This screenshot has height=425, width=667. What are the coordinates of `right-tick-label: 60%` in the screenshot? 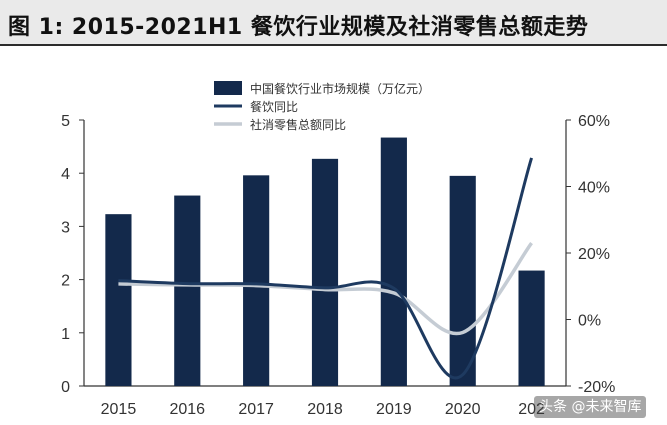 It's located at (594, 121).